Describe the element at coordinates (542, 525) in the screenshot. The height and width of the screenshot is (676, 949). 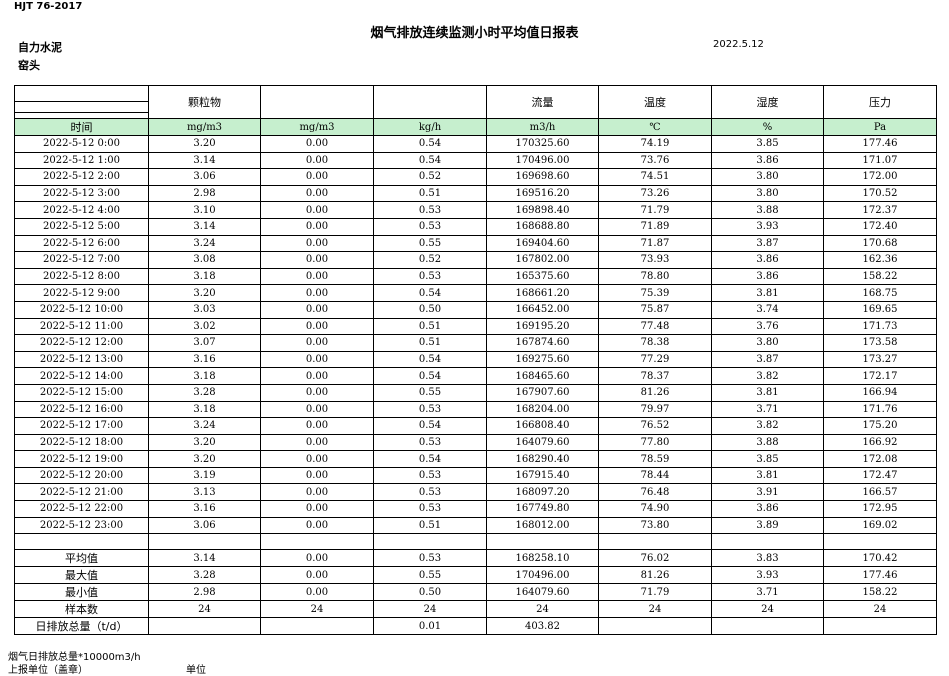
I see `data-cell: 168012.00` at that location.